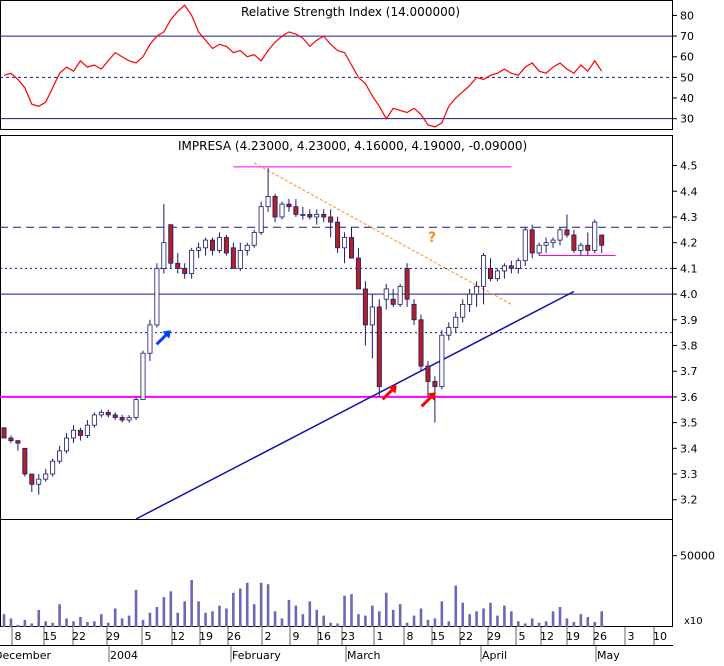 The width and height of the screenshot is (724, 666). I want to click on date-tick-label: 23, so click(348, 636).